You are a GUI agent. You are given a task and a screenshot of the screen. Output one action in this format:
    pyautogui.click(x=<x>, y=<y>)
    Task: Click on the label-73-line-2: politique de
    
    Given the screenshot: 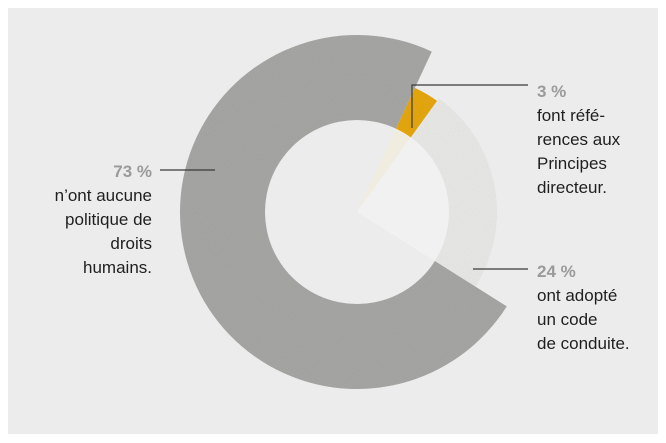 What is the action you would take?
    pyautogui.click(x=108, y=219)
    